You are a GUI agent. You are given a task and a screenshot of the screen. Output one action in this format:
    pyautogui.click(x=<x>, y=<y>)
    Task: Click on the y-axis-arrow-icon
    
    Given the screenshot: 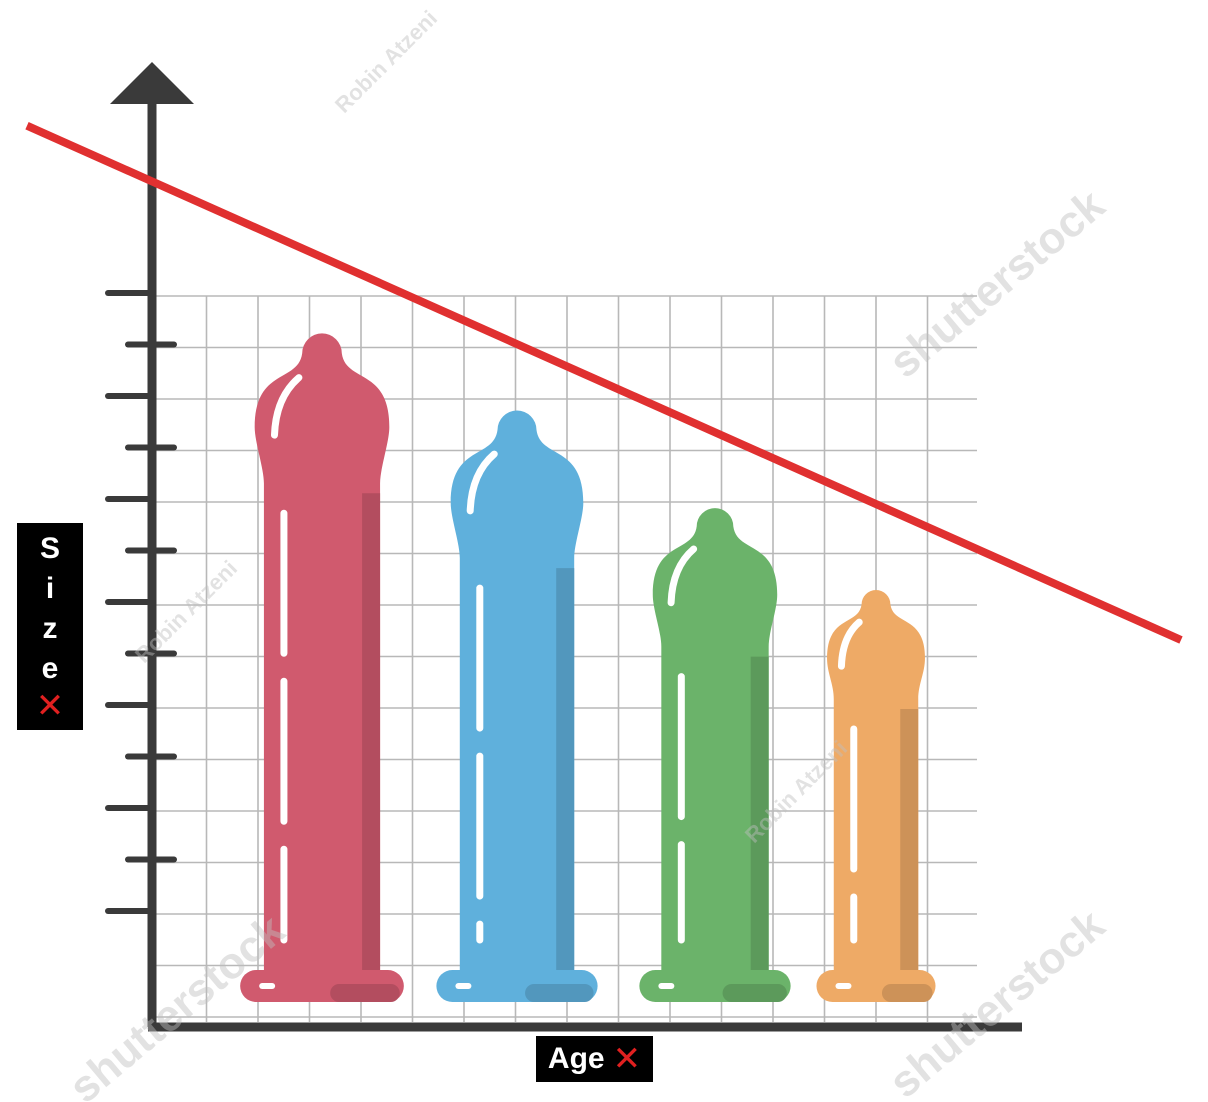 What is the action you would take?
    pyautogui.click(x=152, y=83)
    